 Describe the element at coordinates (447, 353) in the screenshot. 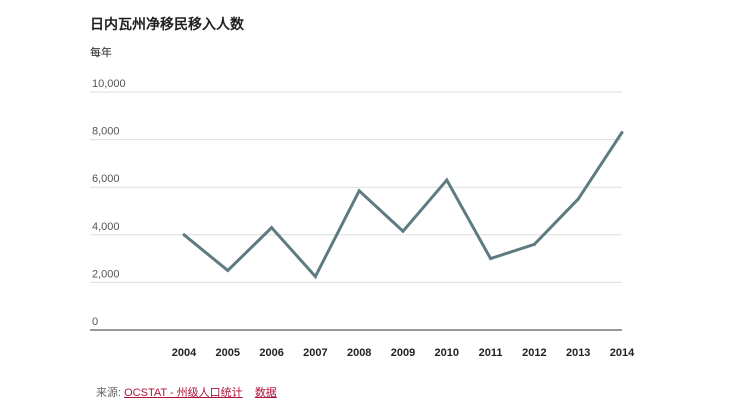

I see `x-tick-label: 2010` at that location.